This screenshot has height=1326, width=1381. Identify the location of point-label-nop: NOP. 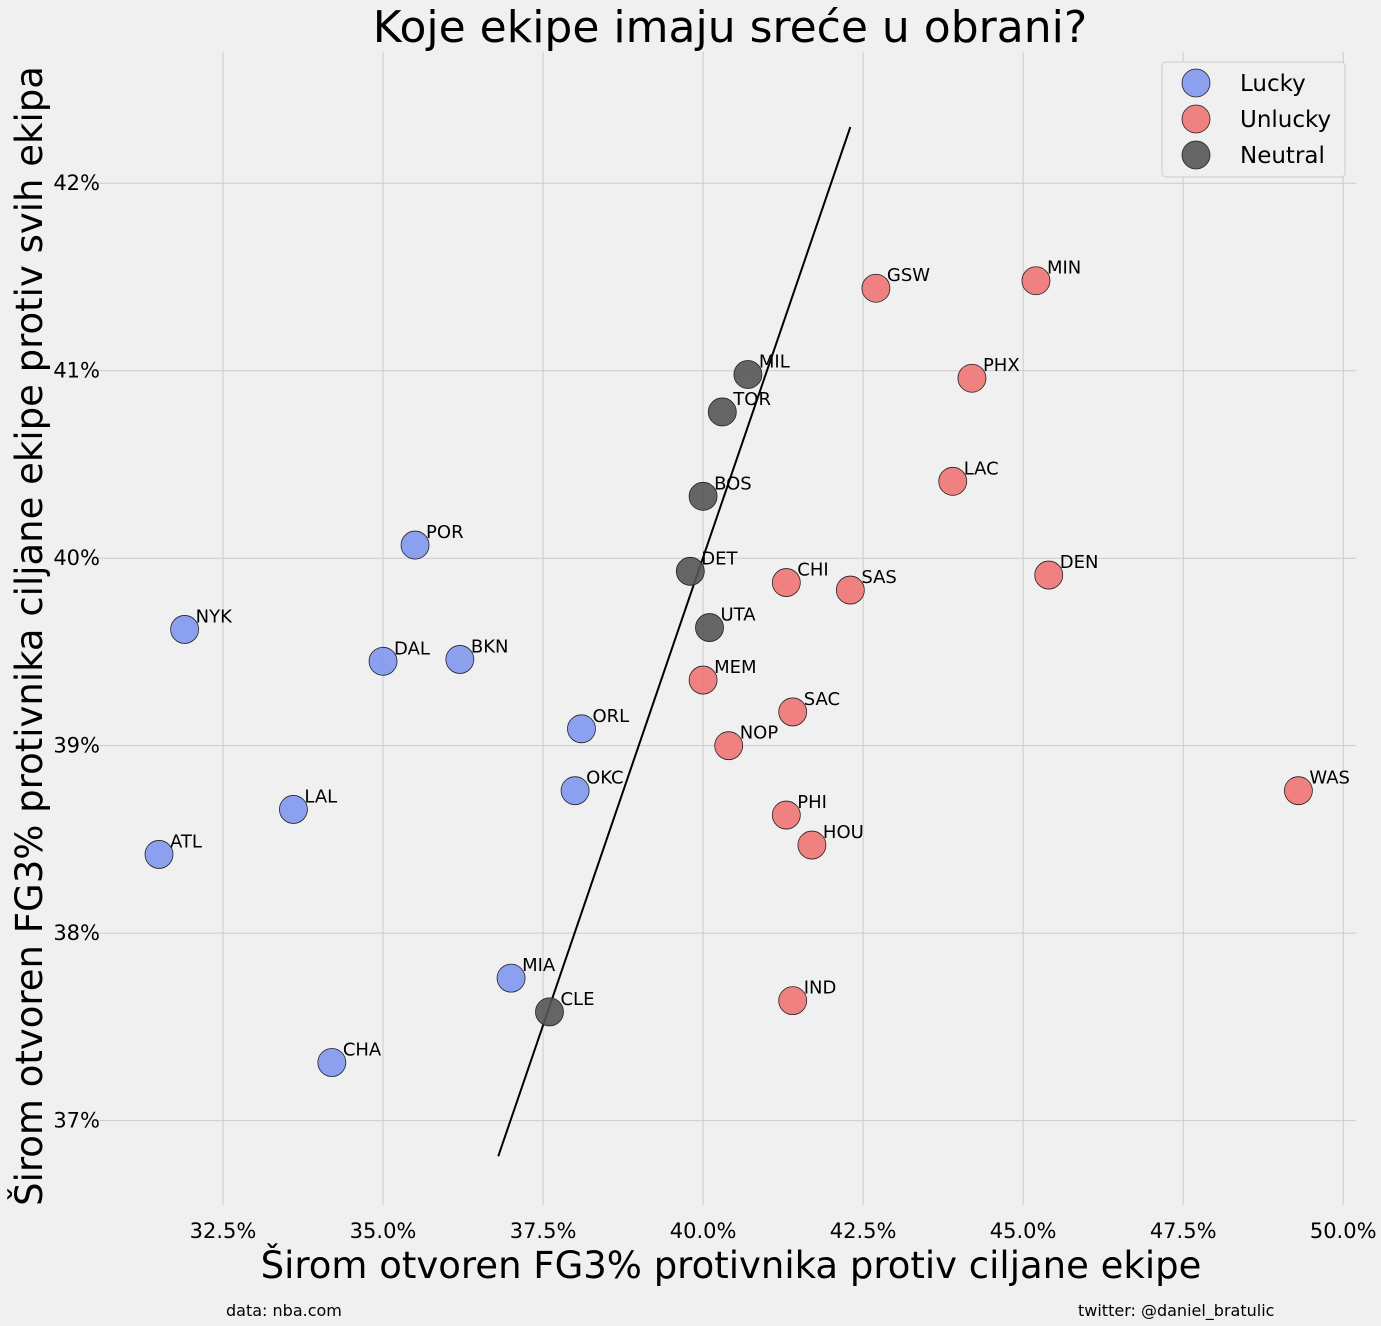
(759, 733).